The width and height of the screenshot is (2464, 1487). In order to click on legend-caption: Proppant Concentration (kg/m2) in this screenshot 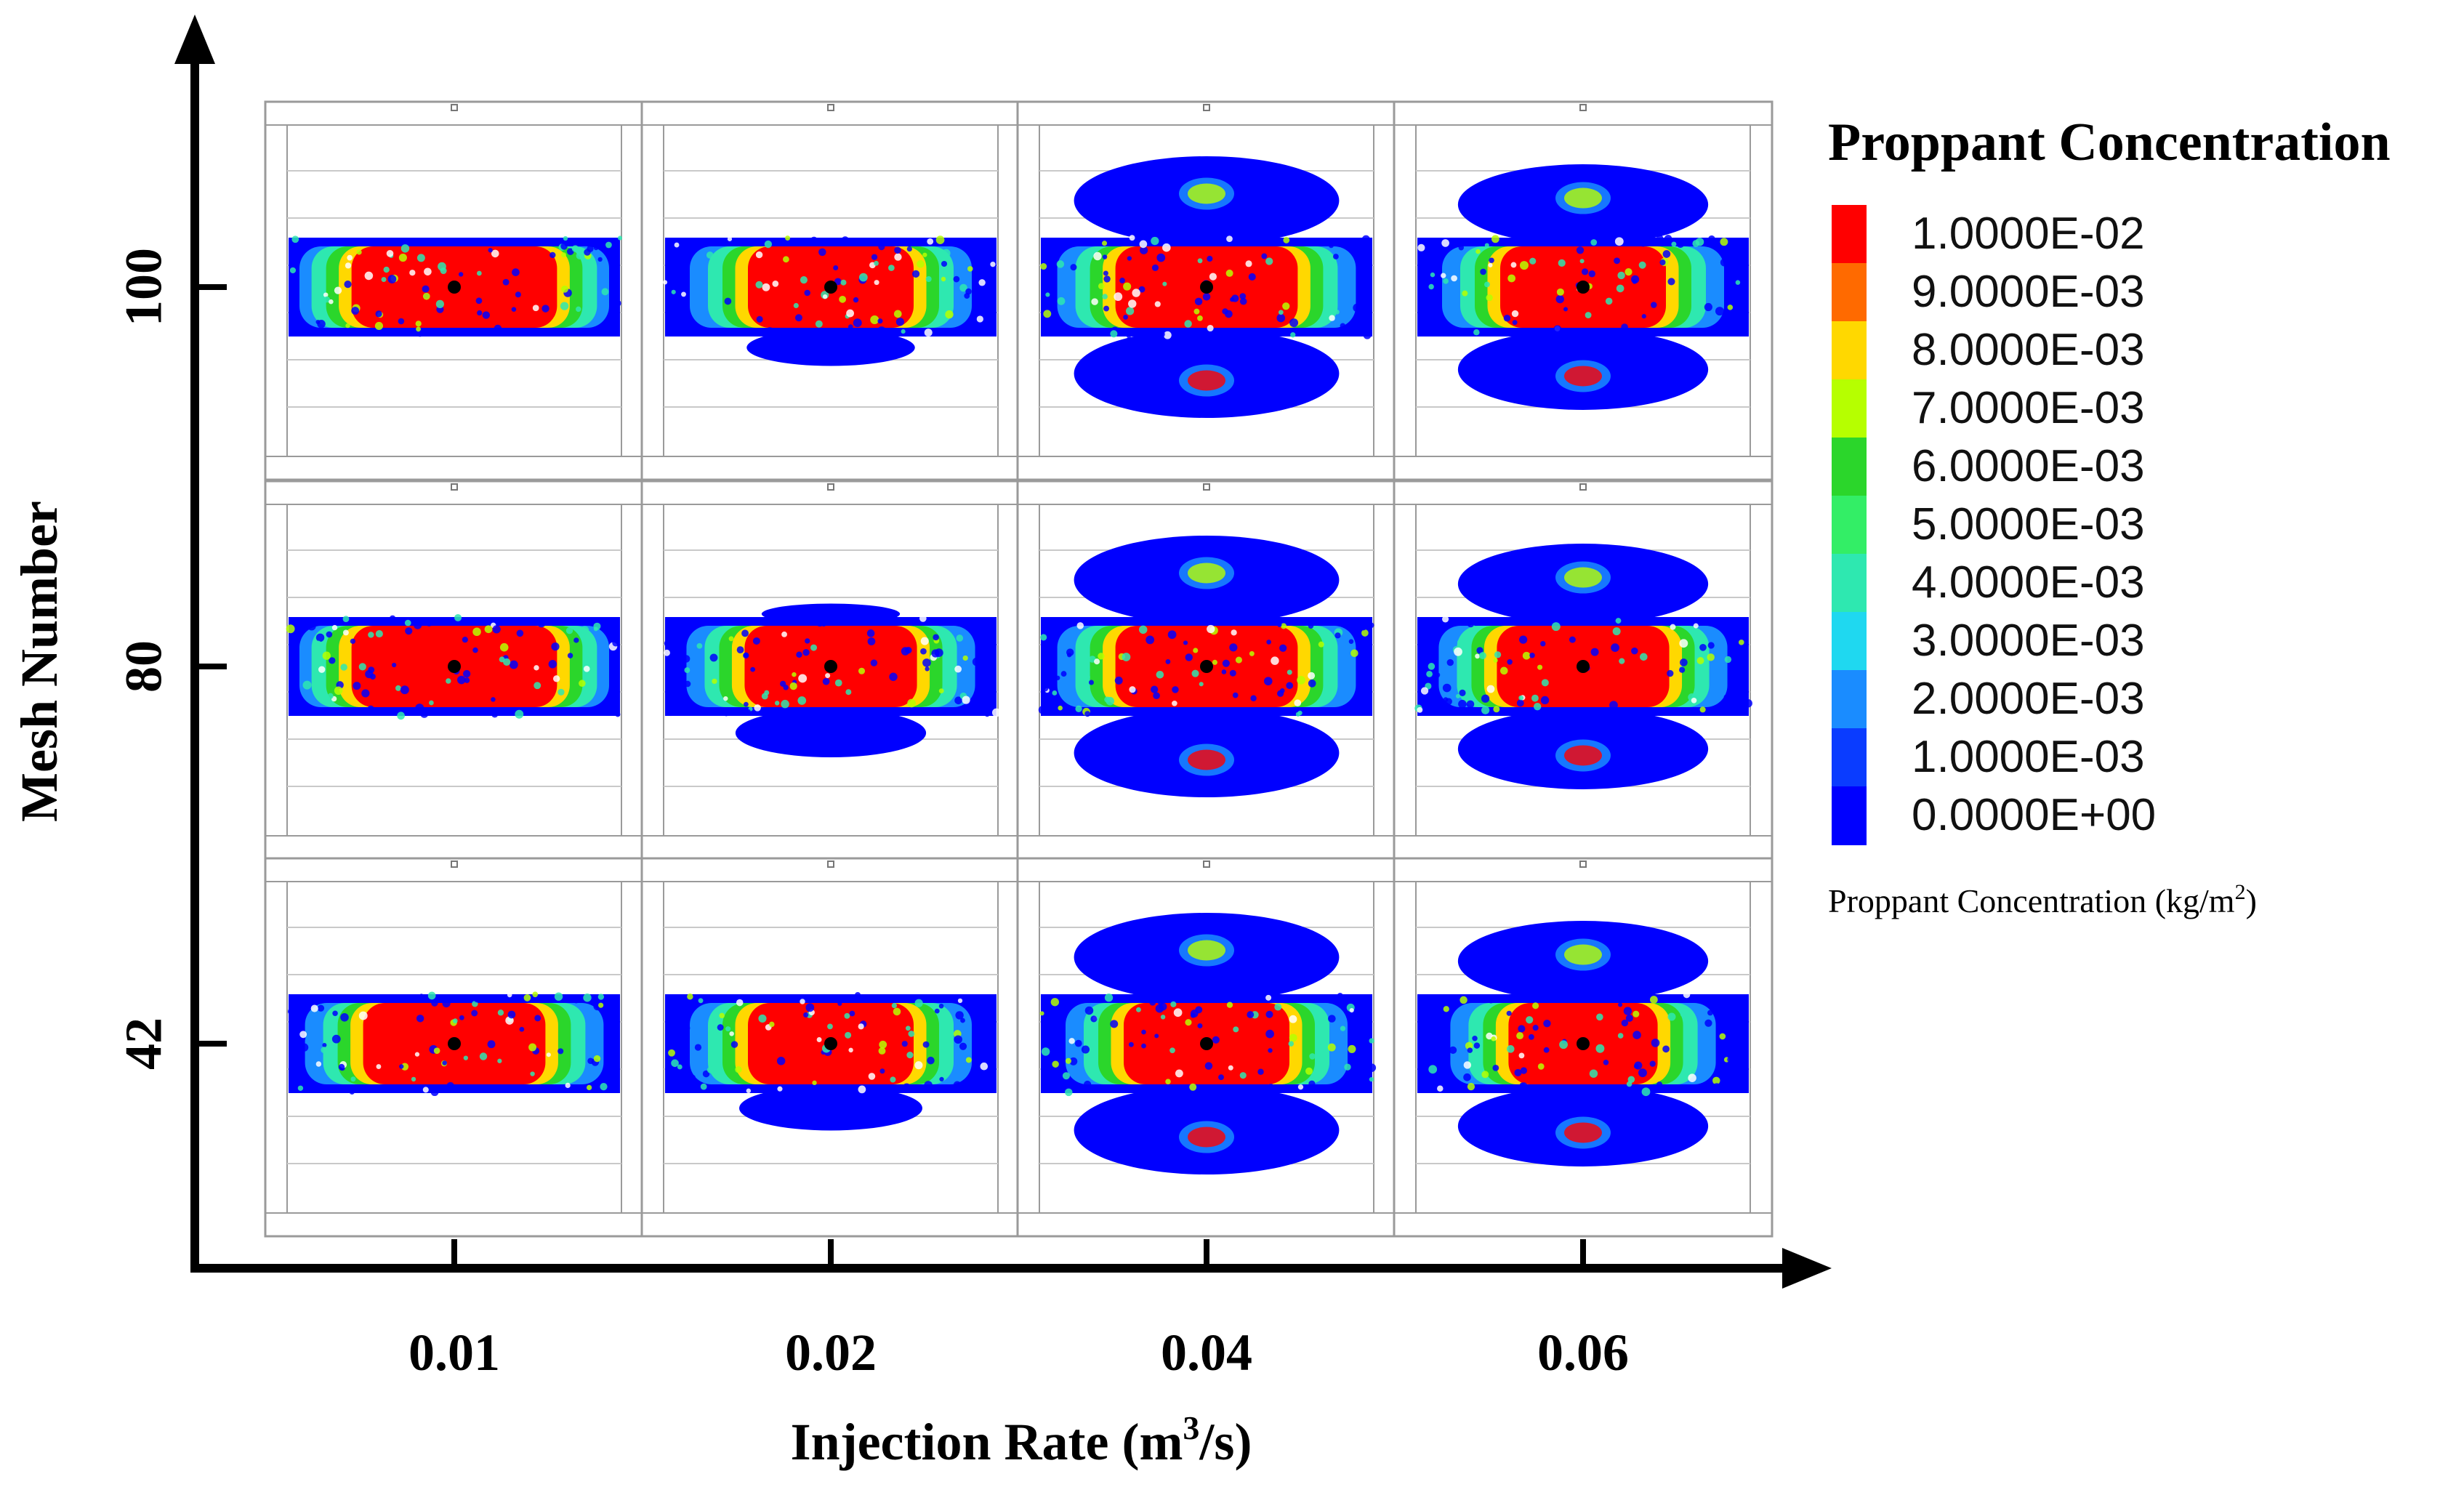, I will do `click(2042, 900)`.